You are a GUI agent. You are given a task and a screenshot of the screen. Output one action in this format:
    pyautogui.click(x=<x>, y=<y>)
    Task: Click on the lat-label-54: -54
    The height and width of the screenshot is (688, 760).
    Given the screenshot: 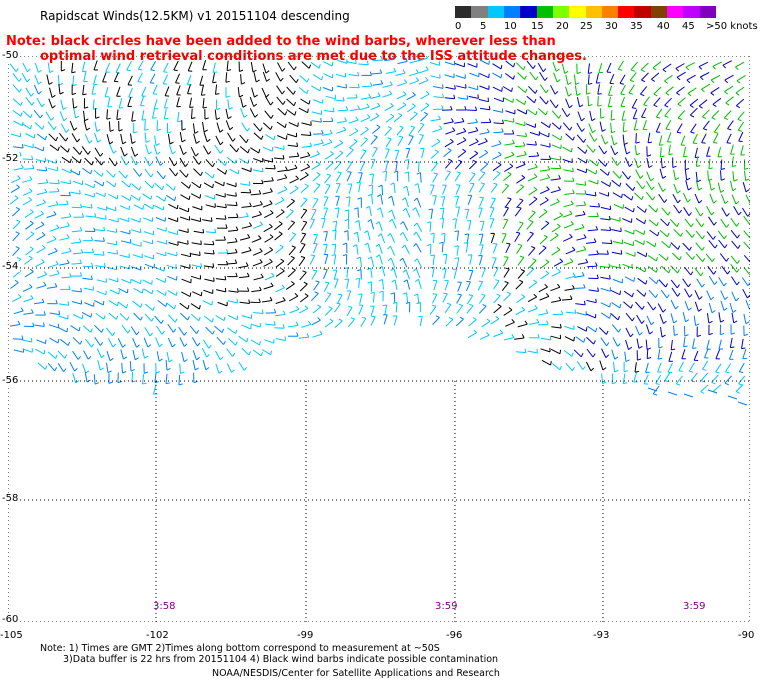 What is the action you would take?
    pyautogui.click(x=10, y=266)
    